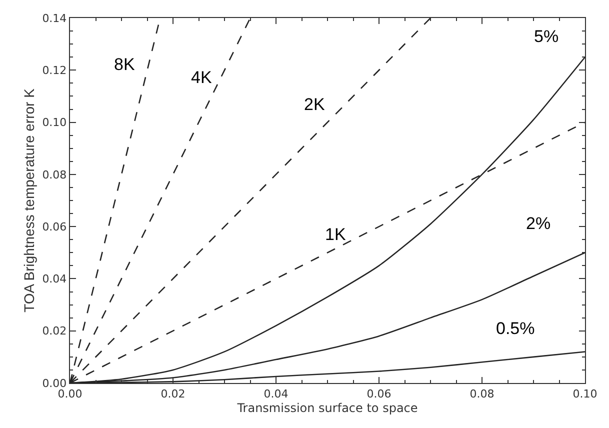 The image size is (609, 428). Describe the element at coordinates (54, 227) in the screenshot. I see `y-tick-label: 0.06` at that location.